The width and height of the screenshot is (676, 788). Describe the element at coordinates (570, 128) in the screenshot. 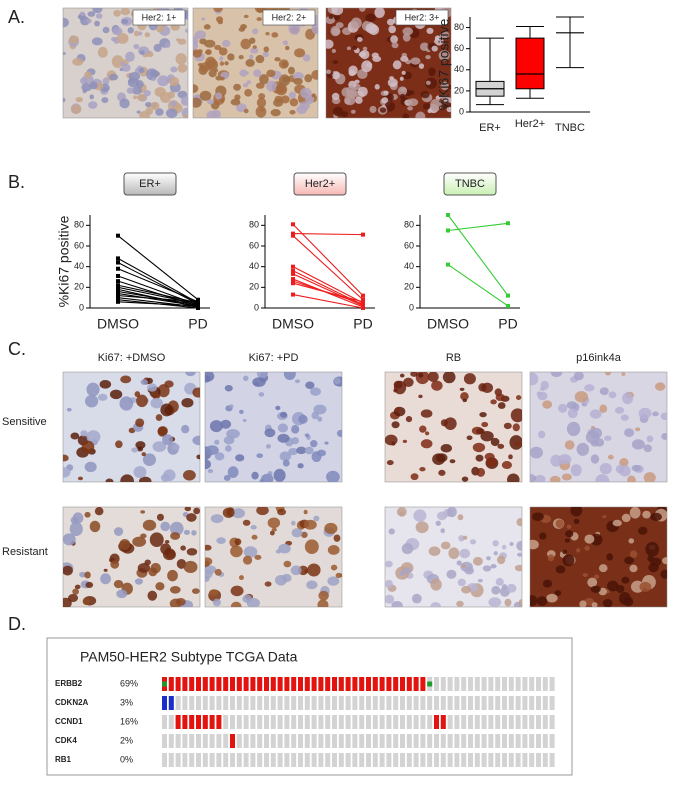

I see `x-tick-label: TNBC` at that location.